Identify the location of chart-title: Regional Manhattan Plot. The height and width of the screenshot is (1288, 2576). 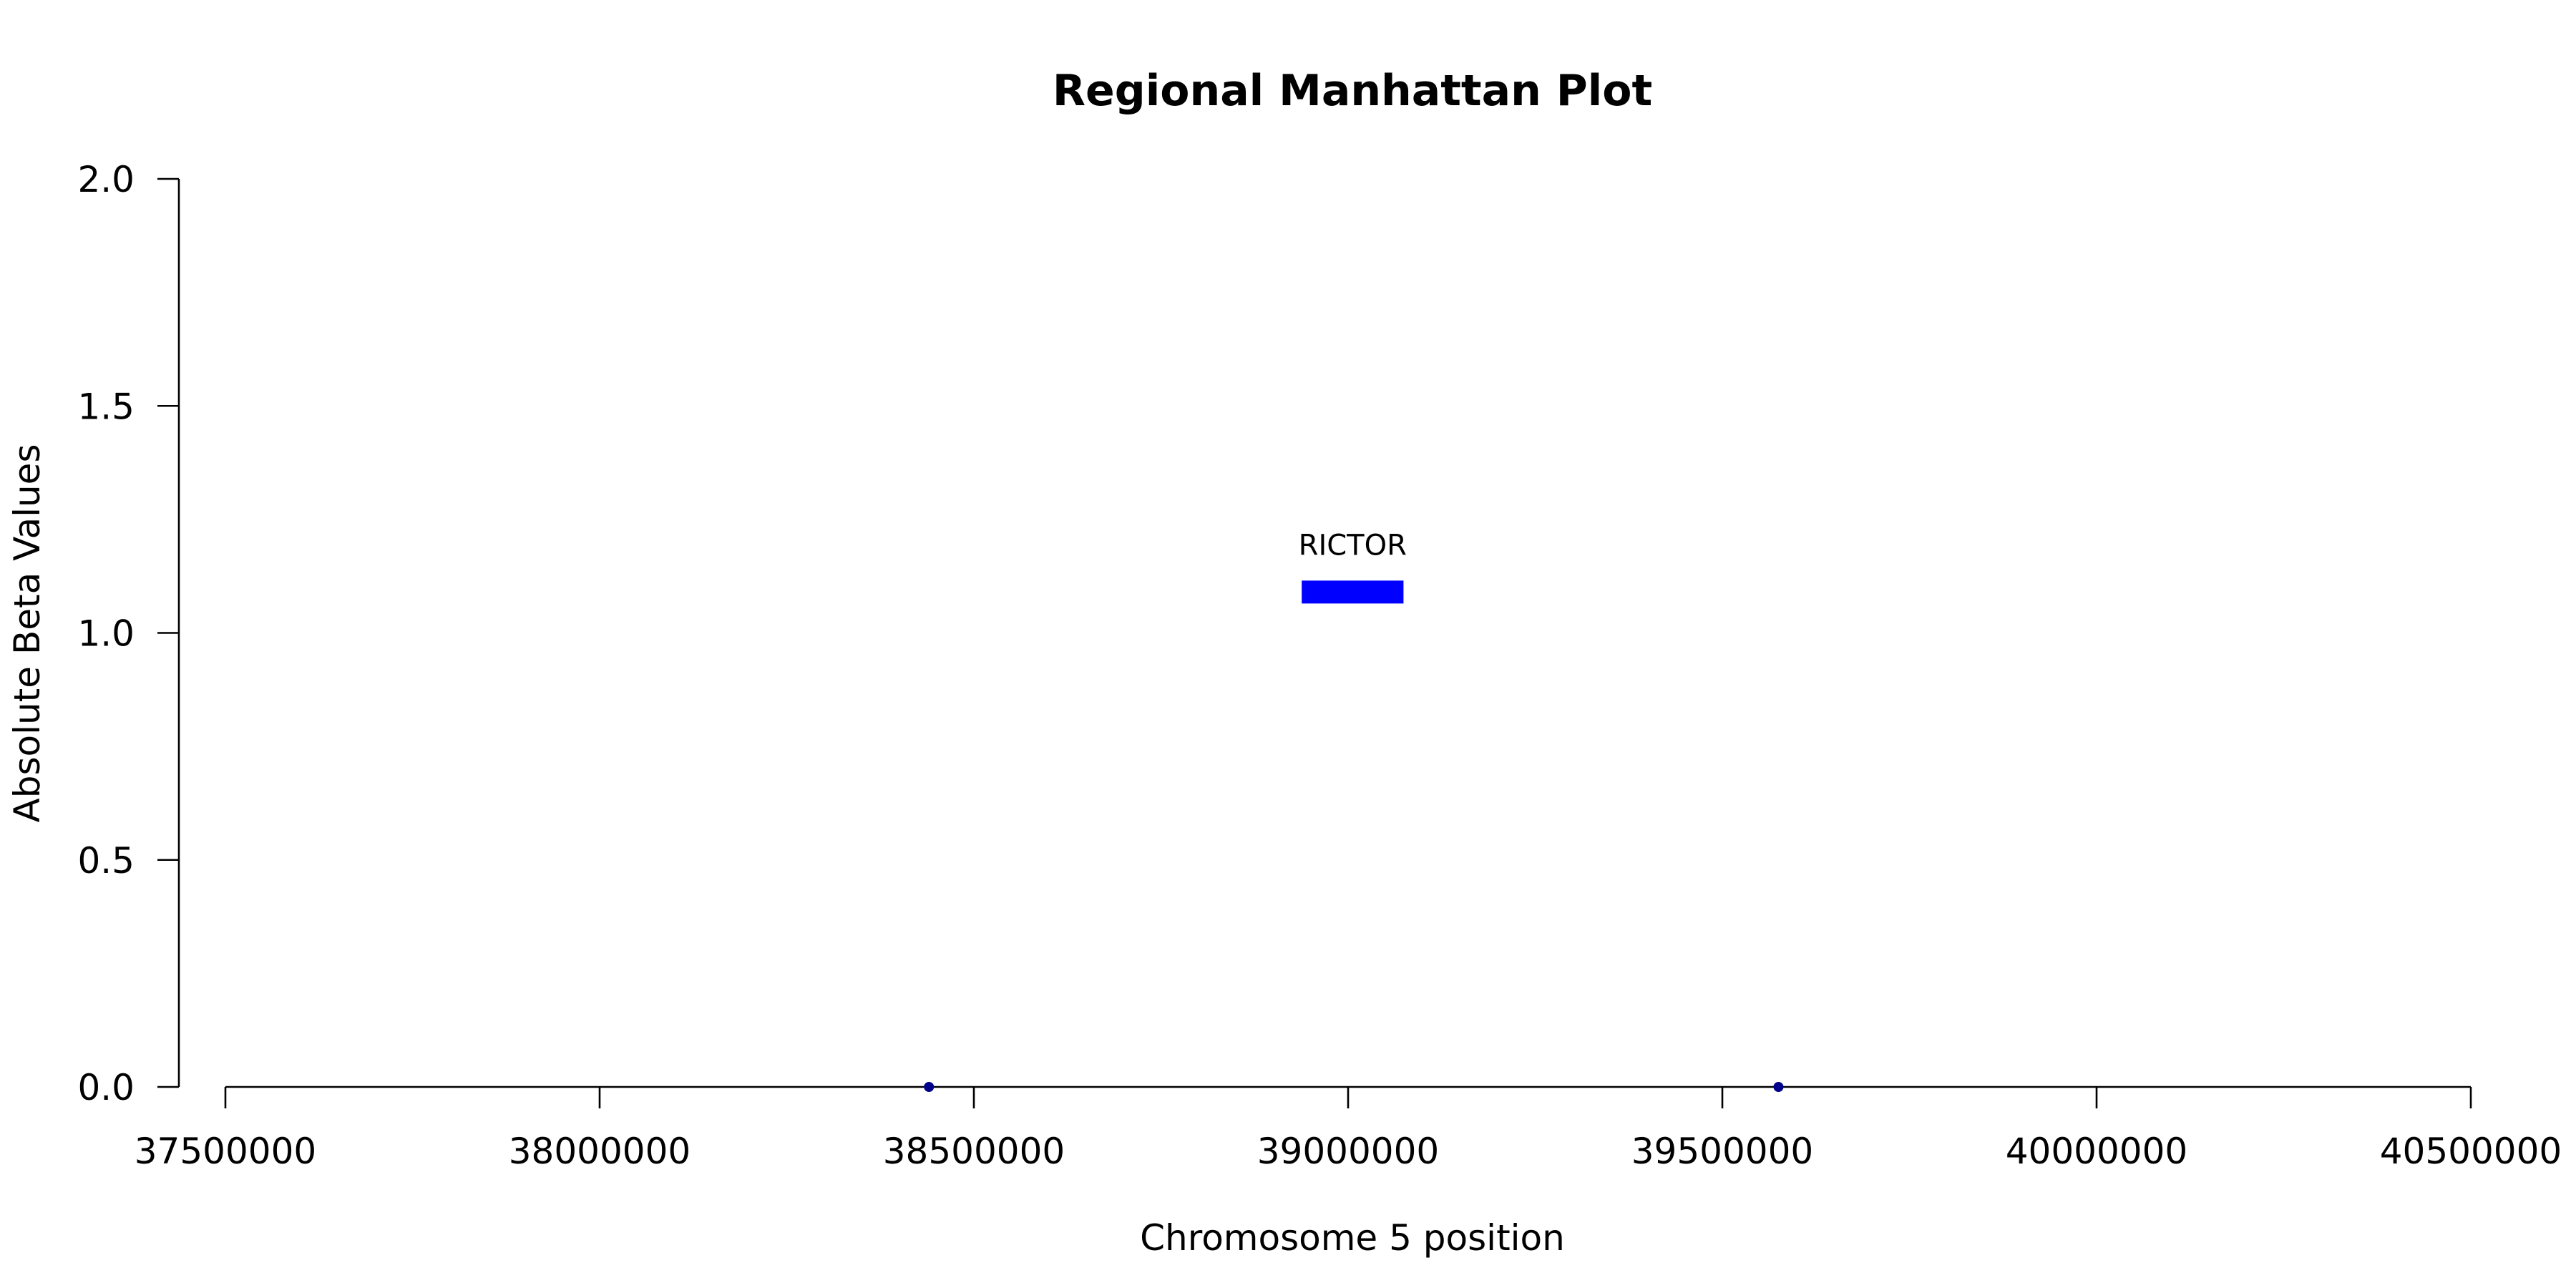
(1352, 91).